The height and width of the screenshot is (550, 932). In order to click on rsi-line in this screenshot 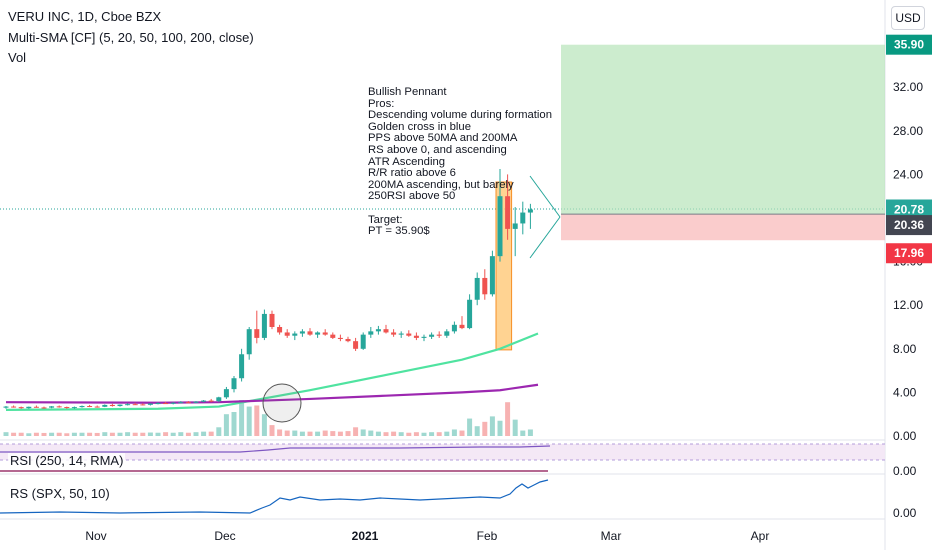, I will do `click(275, 449)`.